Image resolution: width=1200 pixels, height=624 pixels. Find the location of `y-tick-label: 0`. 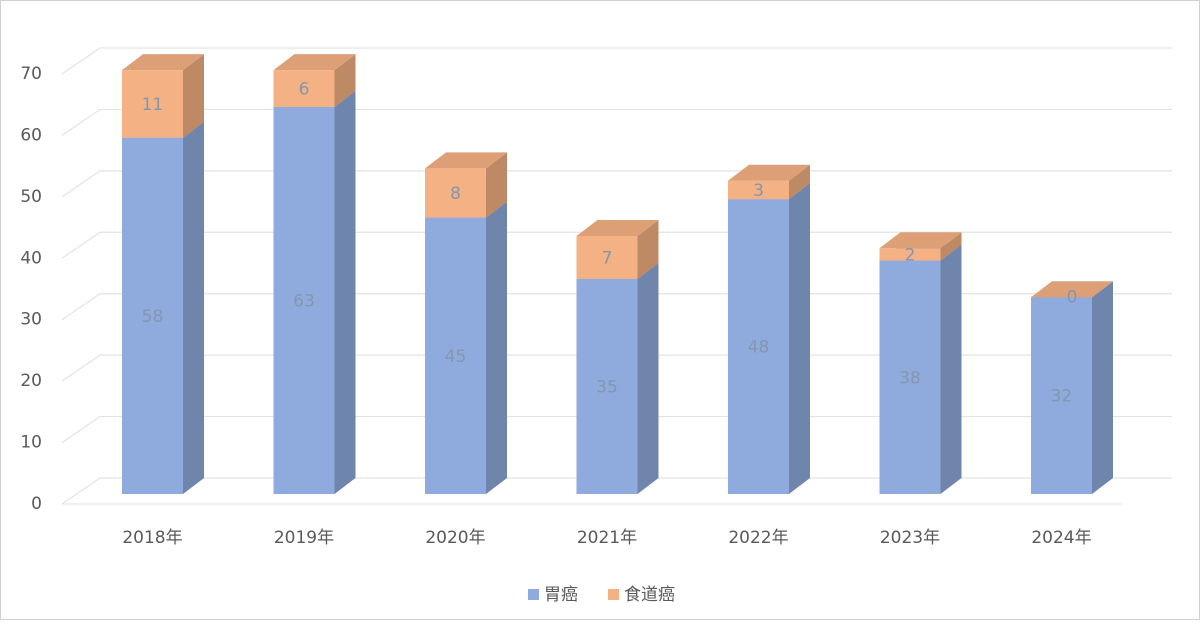

y-tick-label: 0 is located at coordinates (36, 504).